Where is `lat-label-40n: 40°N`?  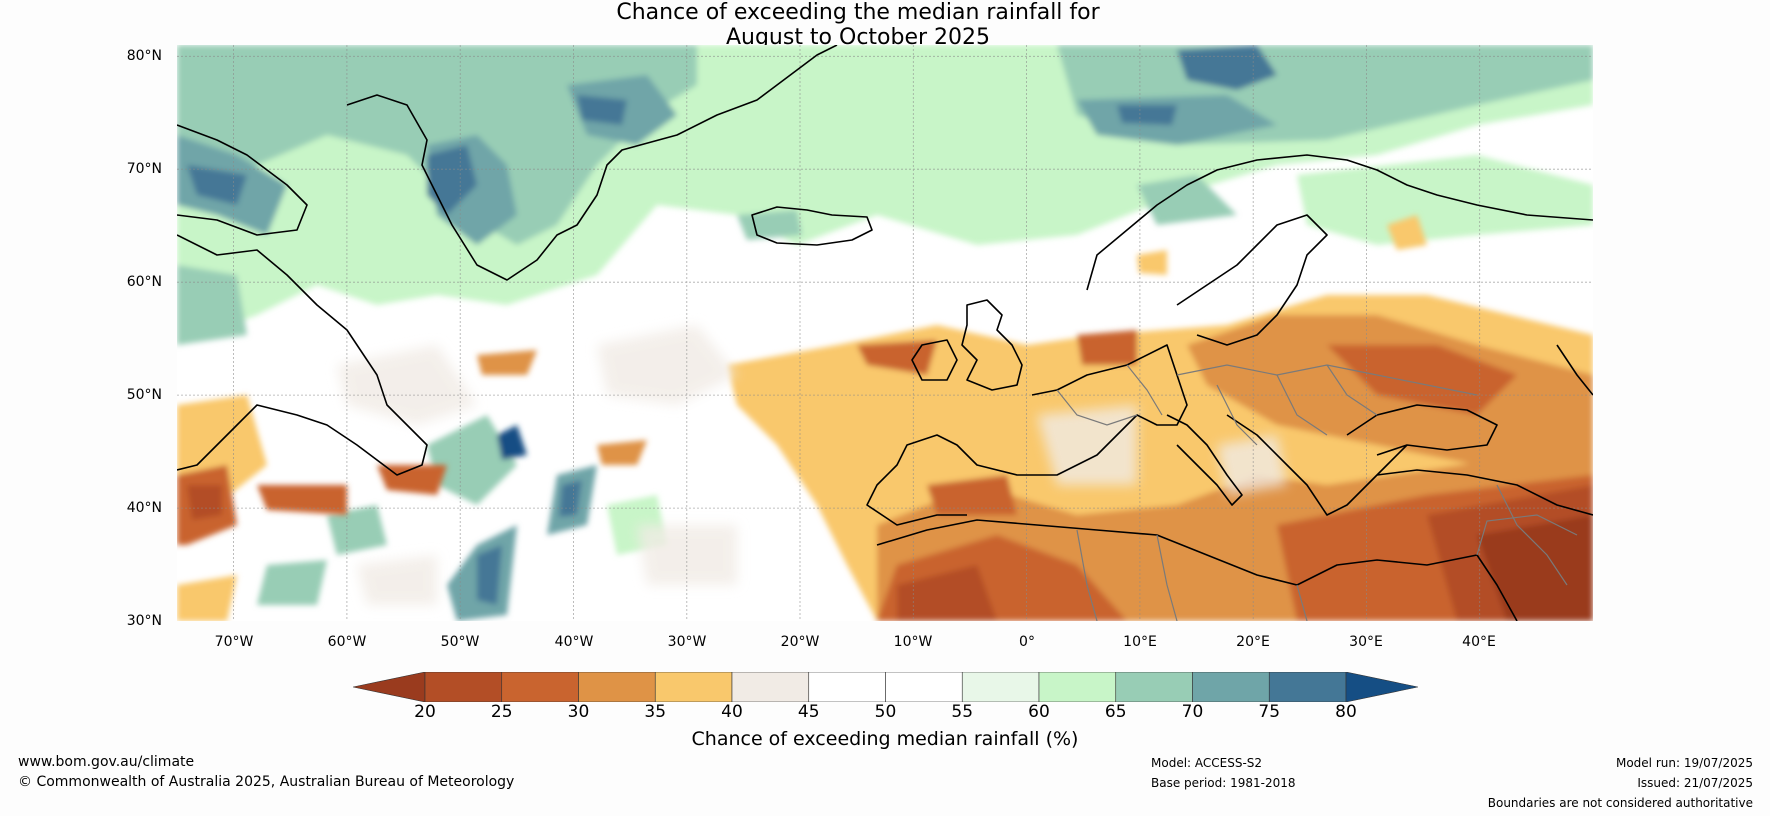
lat-label-40n: 40°N is located at coordinates (144, 508).